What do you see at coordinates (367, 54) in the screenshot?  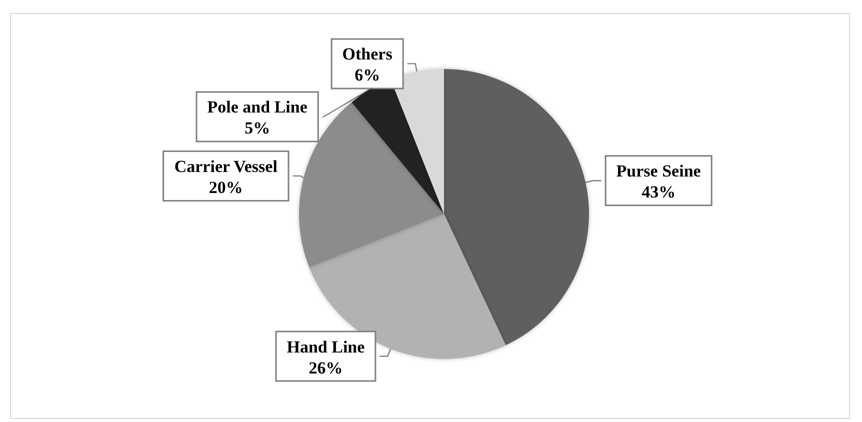 I see `slice-label: Others` at bounding box center [367, 54].